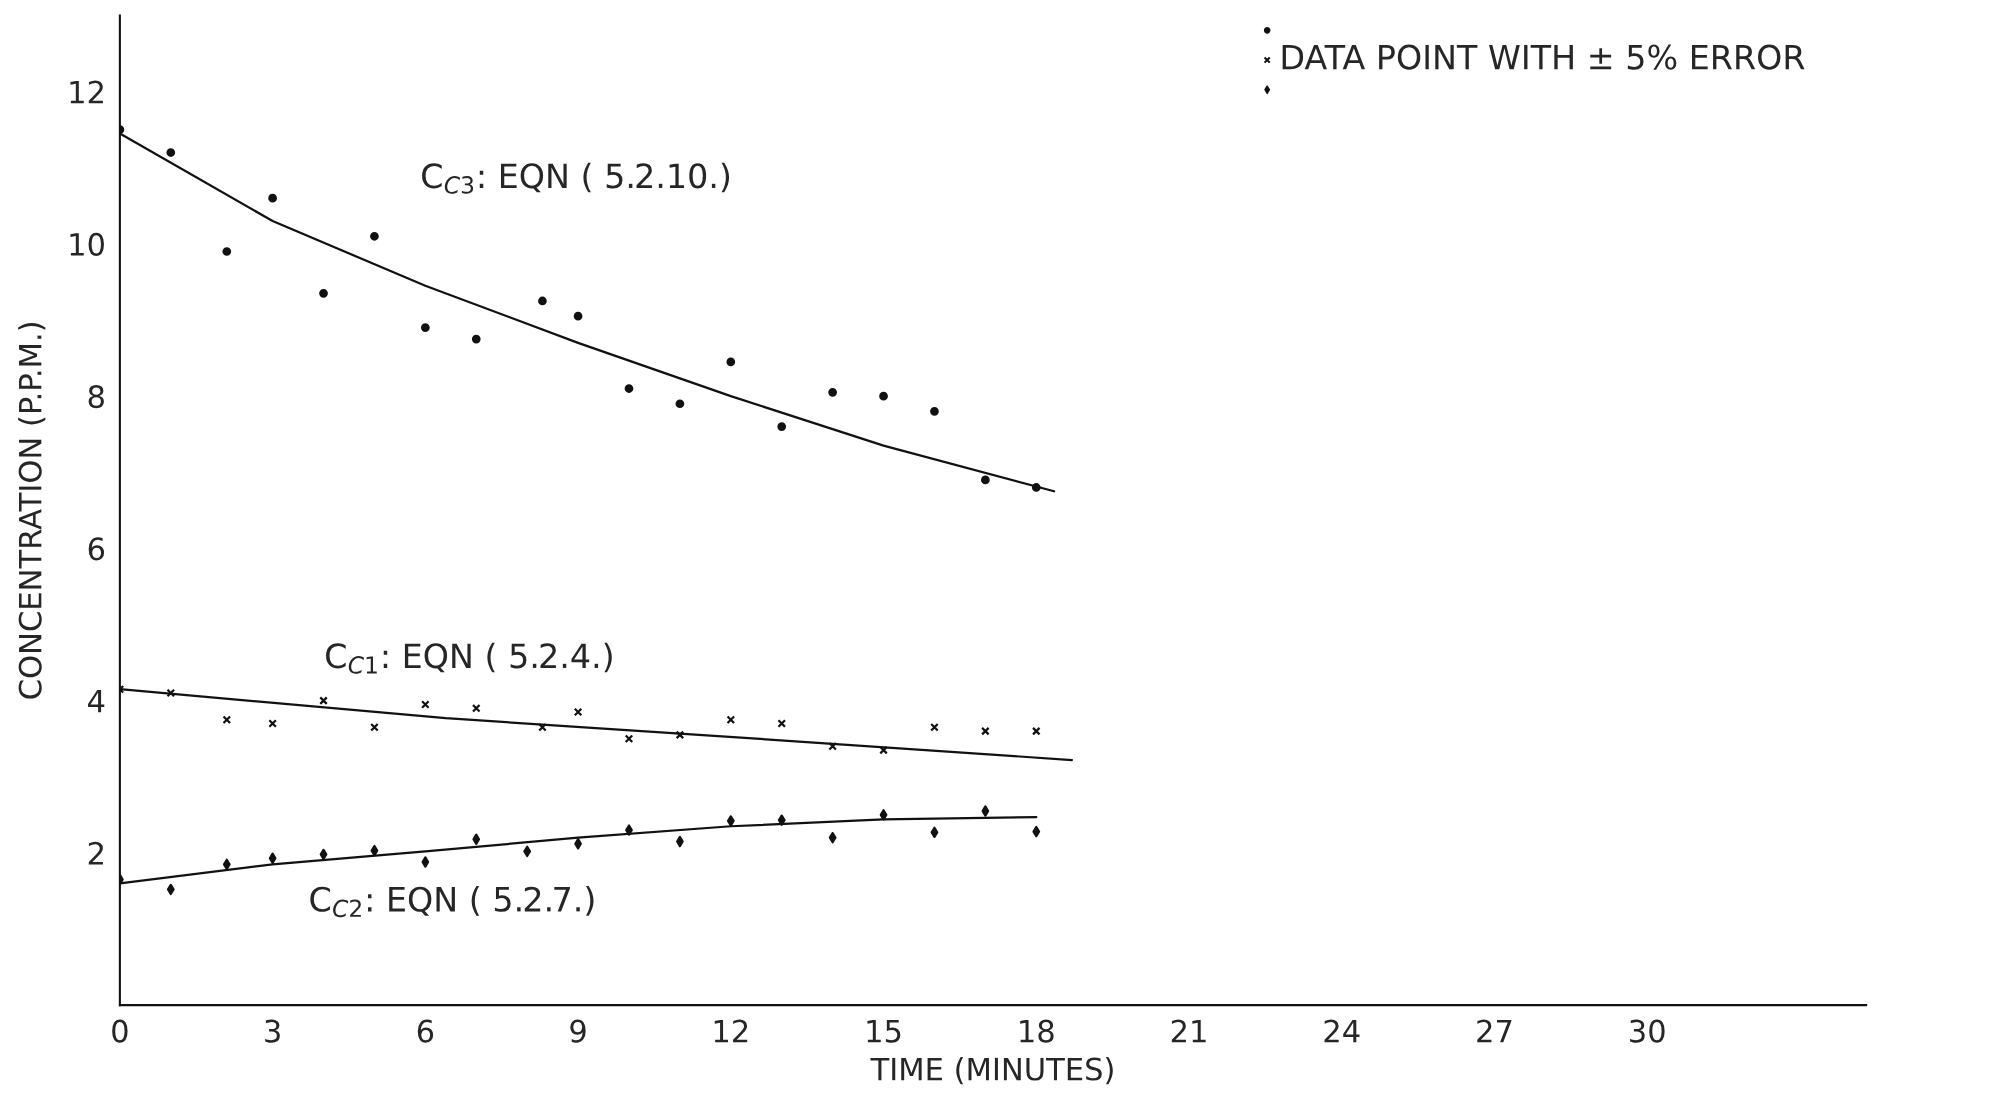  Describe the element at coordinates (731, 1031) in the screenshot. I see `x-tick-label: 12` at that location.